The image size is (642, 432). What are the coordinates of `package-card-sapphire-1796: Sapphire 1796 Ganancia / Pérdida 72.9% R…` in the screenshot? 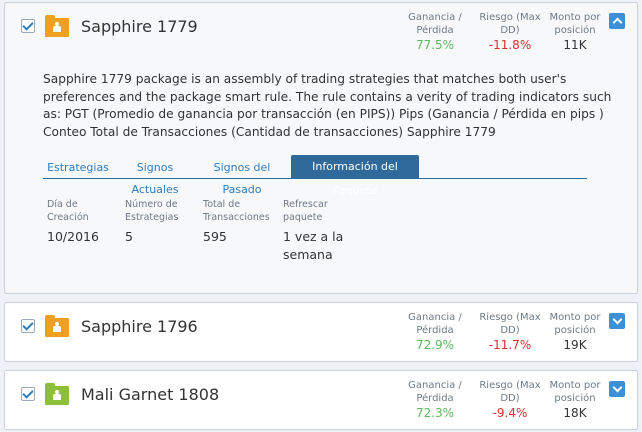 It's located at (321, 332).